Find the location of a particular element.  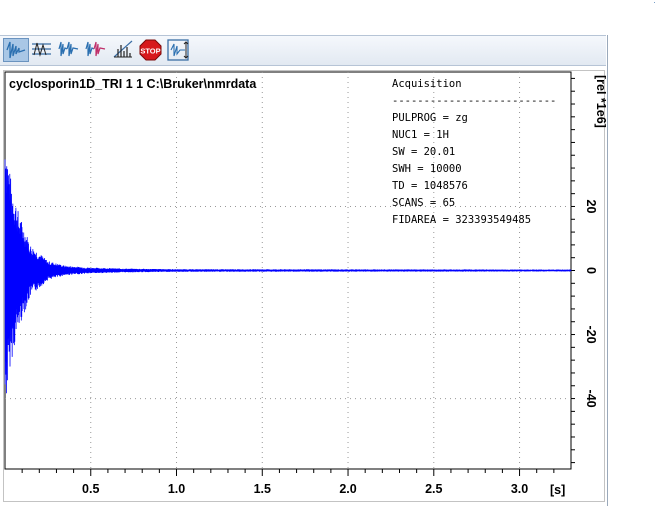

fid-display-button is located at coordinates (16, 50).